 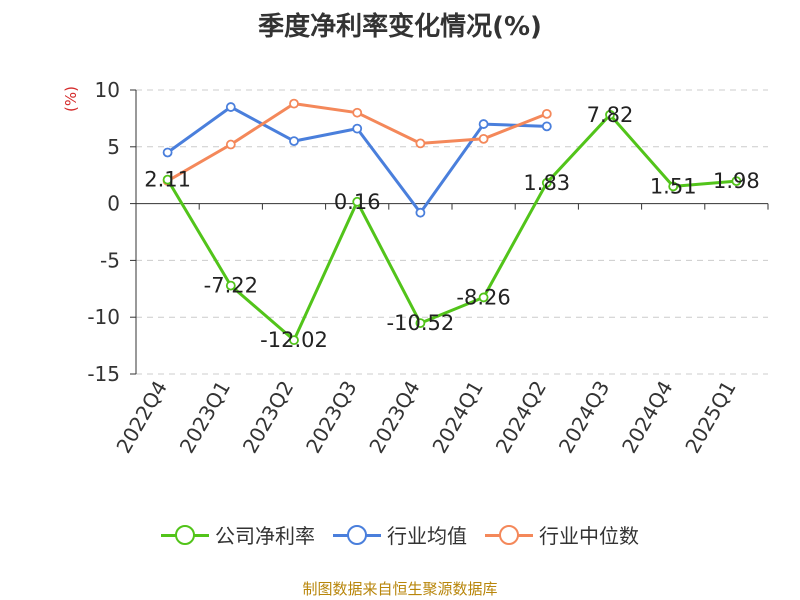 I want to click on x-tick-label: 2024Q1, so click(x=457, y=416).